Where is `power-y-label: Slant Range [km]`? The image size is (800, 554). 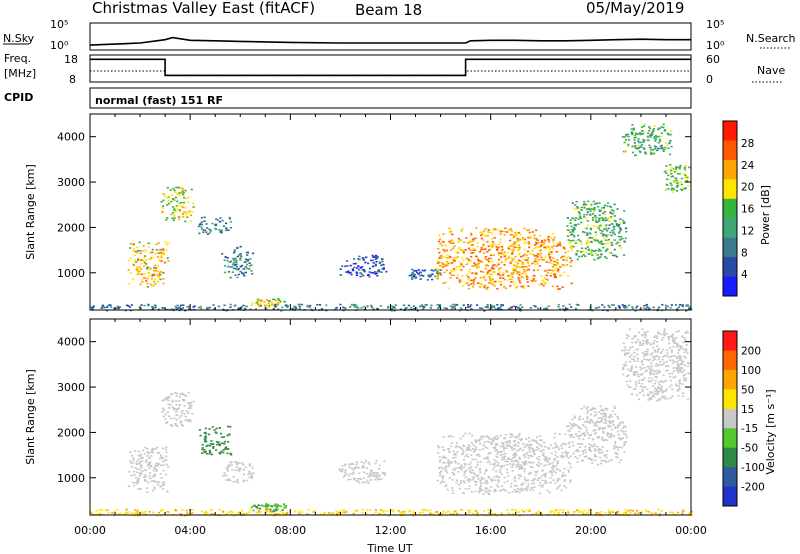
power-y-label: Slant Range [km] is located at coordinates (30, 212).